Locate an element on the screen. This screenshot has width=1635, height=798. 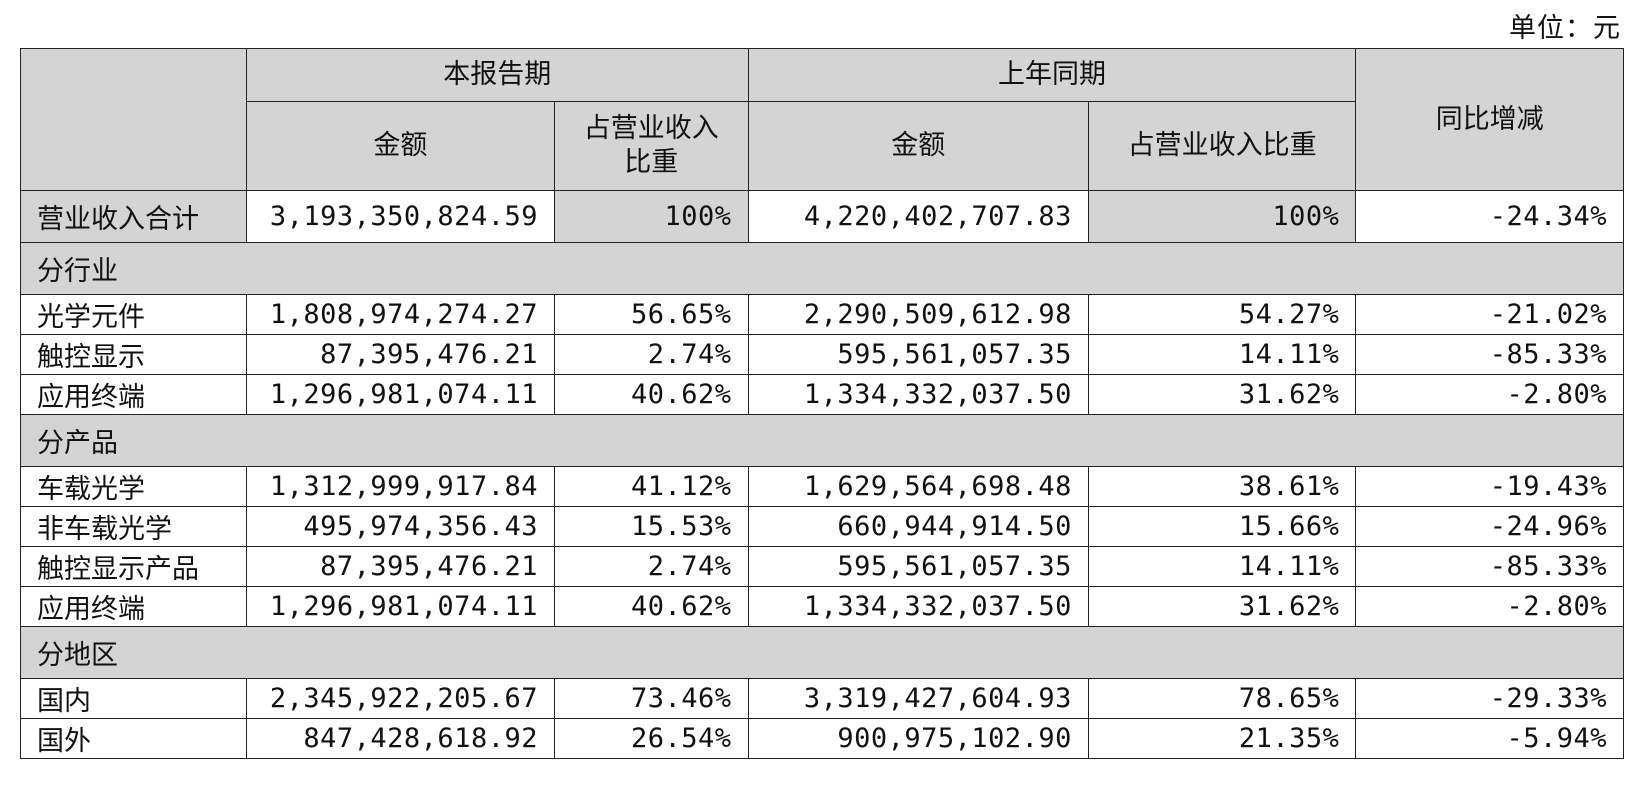
row-label: 非车载光学 is located at coordinates (133, 526).